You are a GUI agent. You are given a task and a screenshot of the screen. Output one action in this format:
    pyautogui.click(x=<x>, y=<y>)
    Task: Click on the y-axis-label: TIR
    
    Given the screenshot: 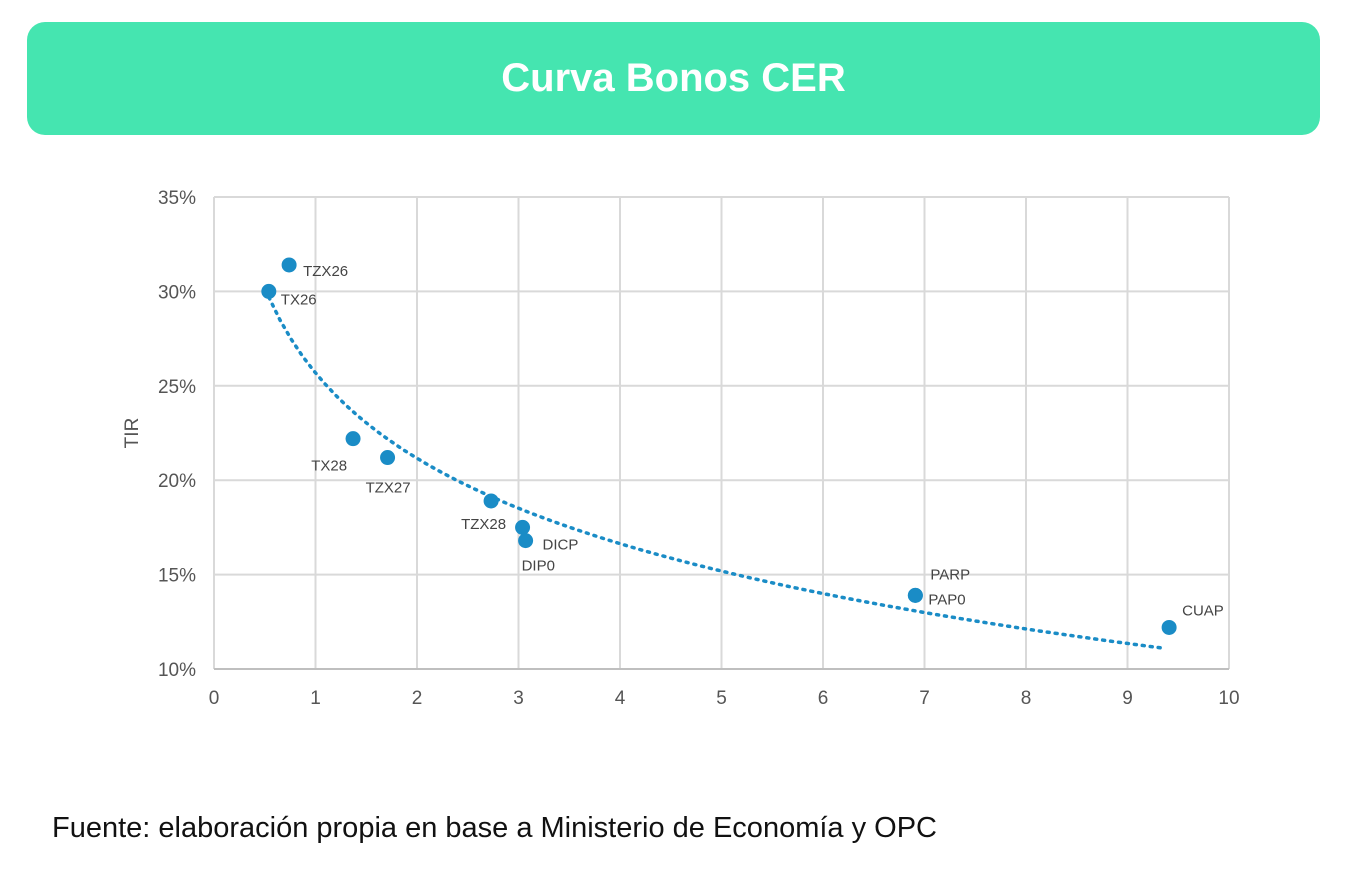 What is the action you would take?
    pyautogui.click(x=132, y=433)
    